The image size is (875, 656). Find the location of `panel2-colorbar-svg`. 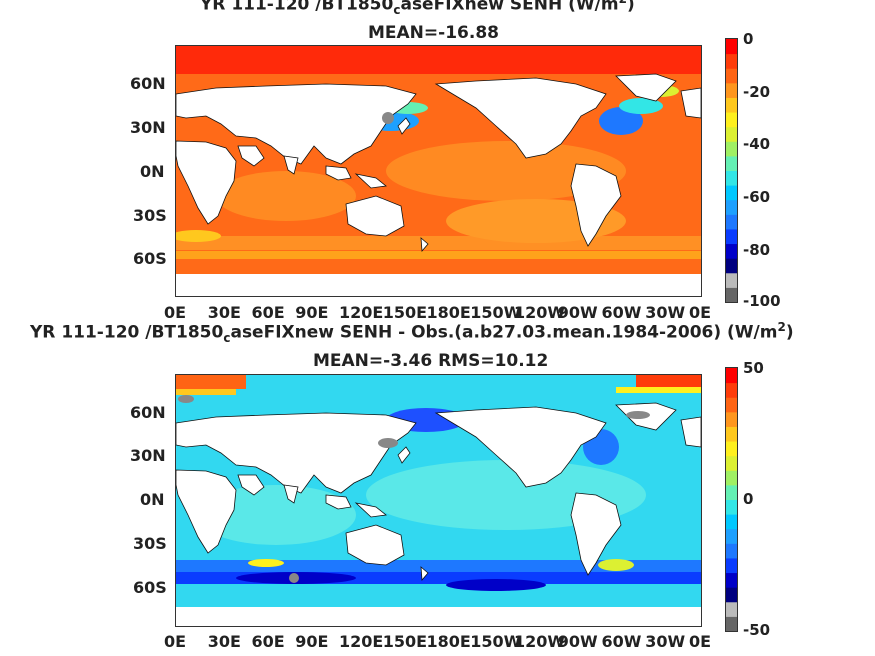

panel2-colorbar-svg is located at coordinates (731, 499).